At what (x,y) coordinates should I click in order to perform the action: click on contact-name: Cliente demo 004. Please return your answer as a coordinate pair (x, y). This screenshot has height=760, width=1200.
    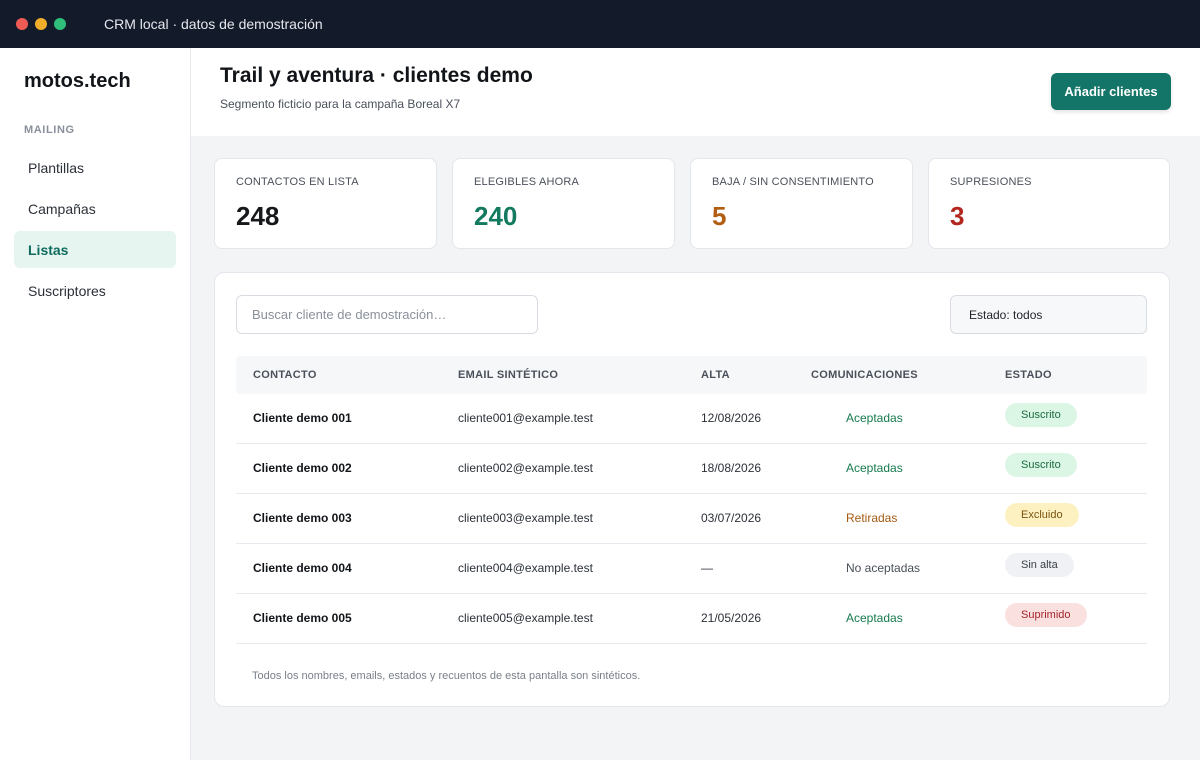
    Looking at the image, I should click on (302, 568).